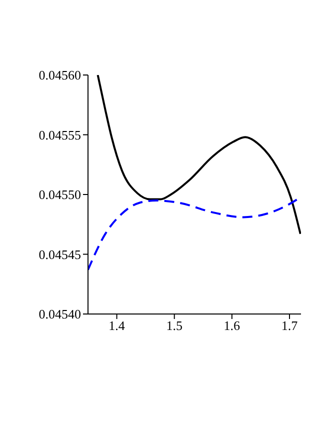  Describe the element at coordinates (59, 134) in the screenshot. I see `y-tick-label: 0.04555` at that location.